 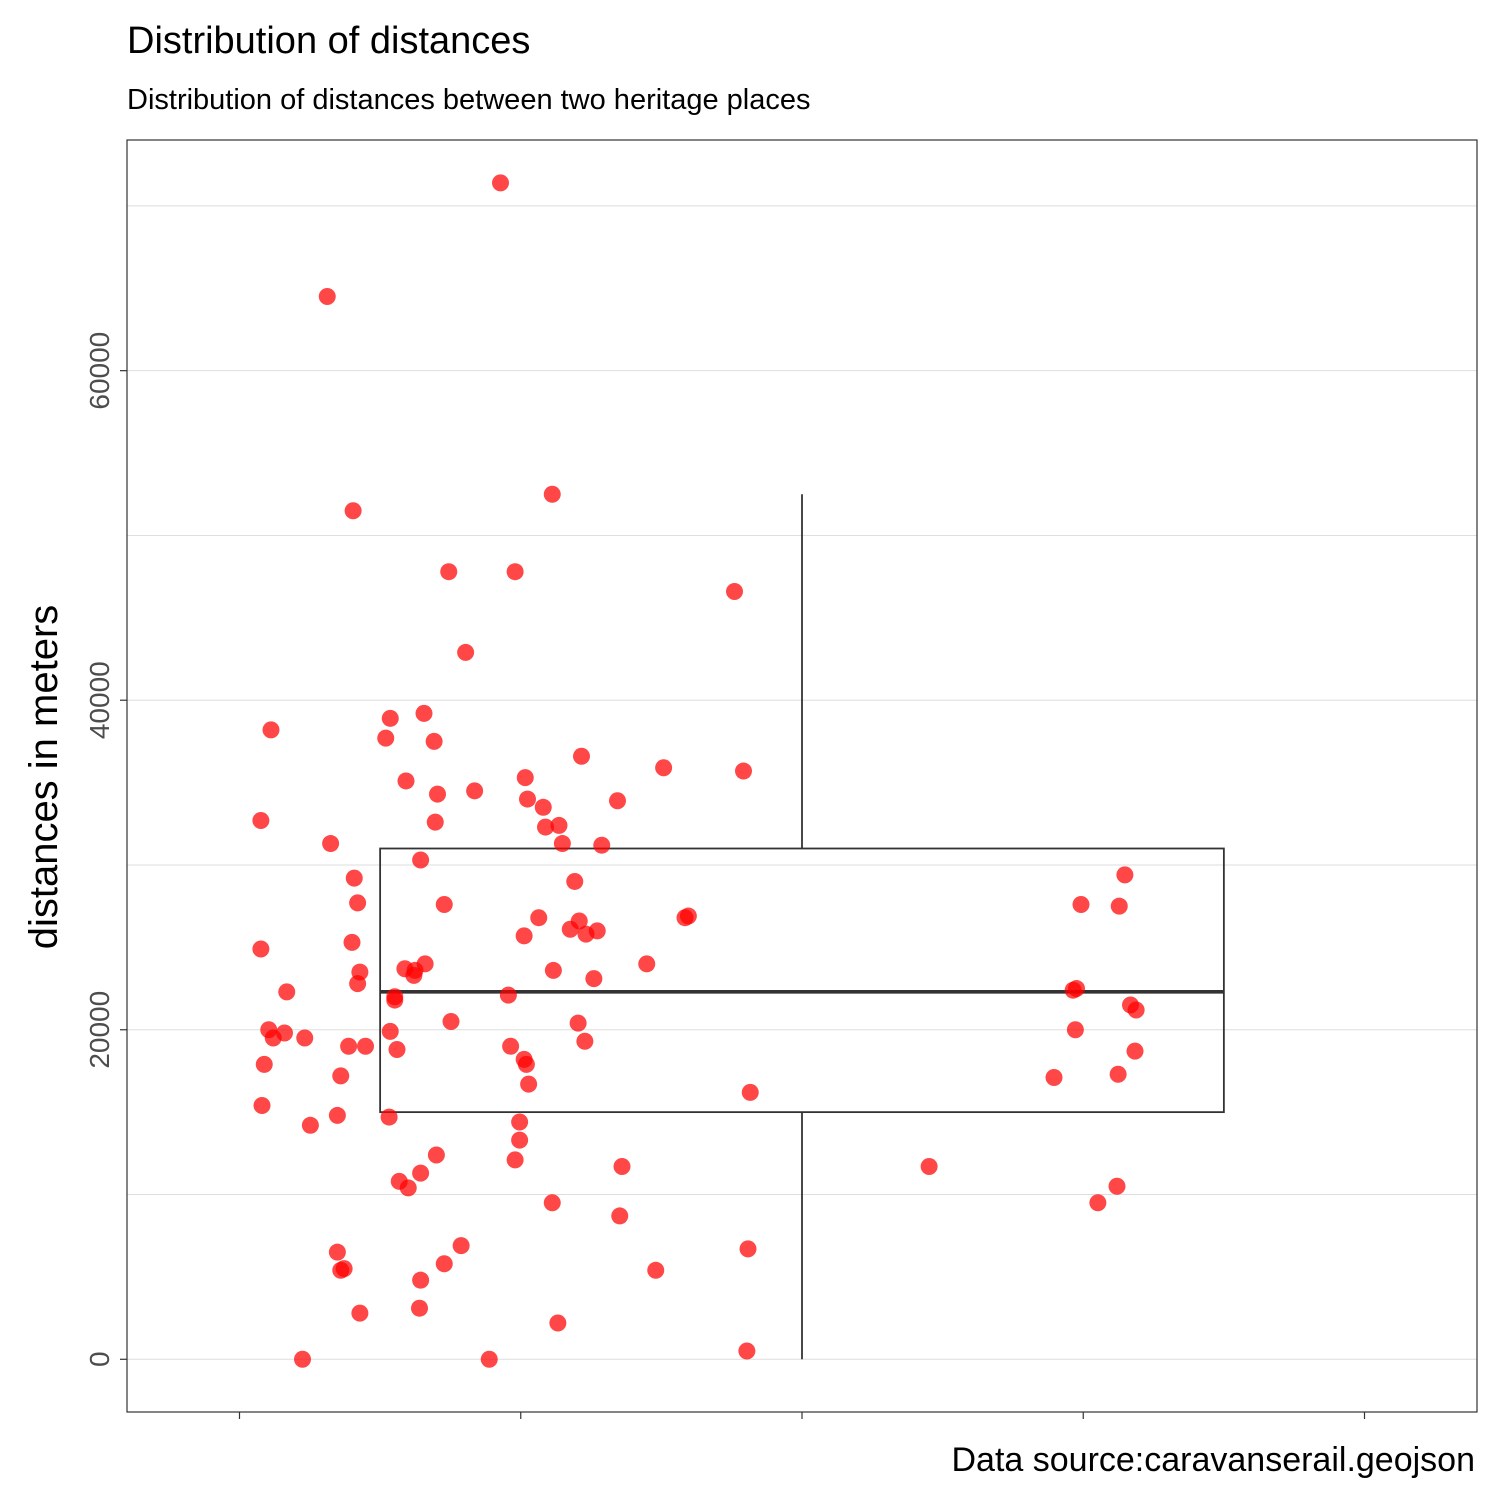 I want to click on chart-title: Distribution of distances, so click(x=328, y=41).